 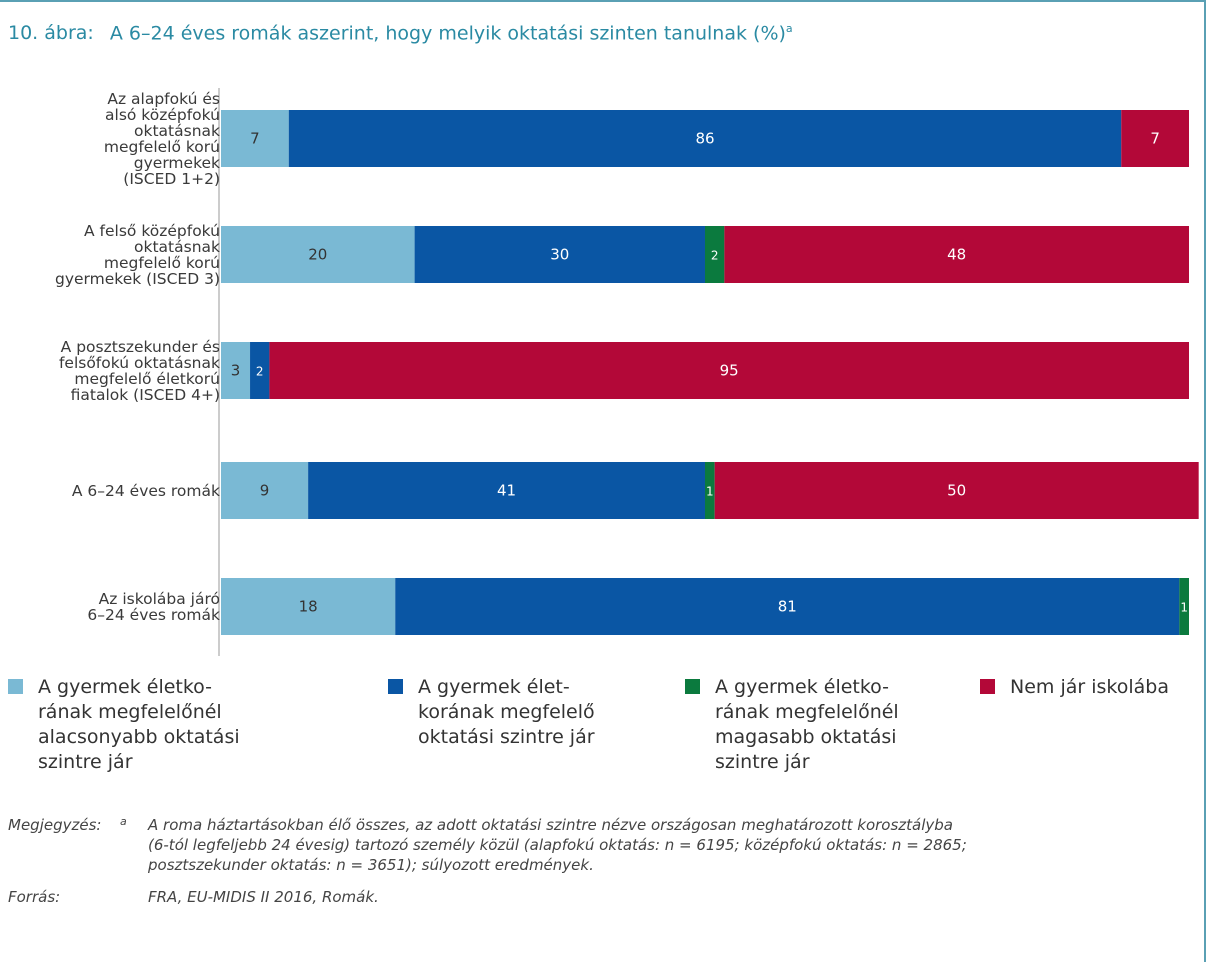 What do you see at coordinates (162, 114) in the screenshot?
I see `category-label-line: alsó középfokú` at bounding box center [162, 114].